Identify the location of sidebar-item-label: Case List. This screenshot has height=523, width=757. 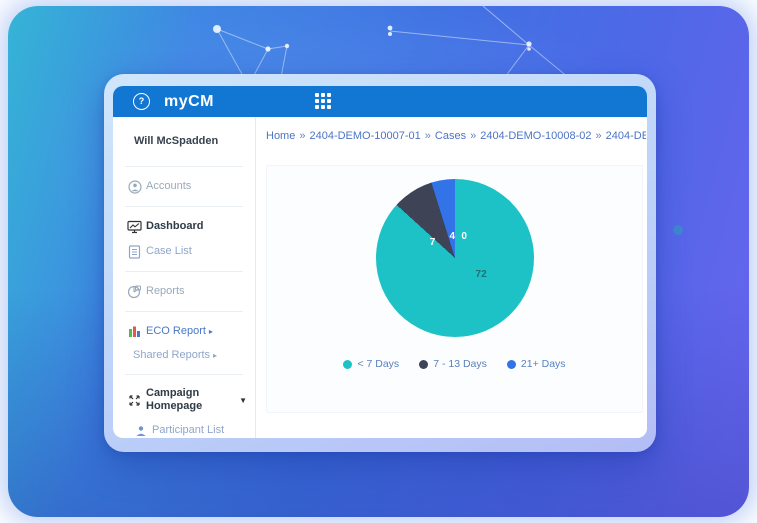
(169, 250).